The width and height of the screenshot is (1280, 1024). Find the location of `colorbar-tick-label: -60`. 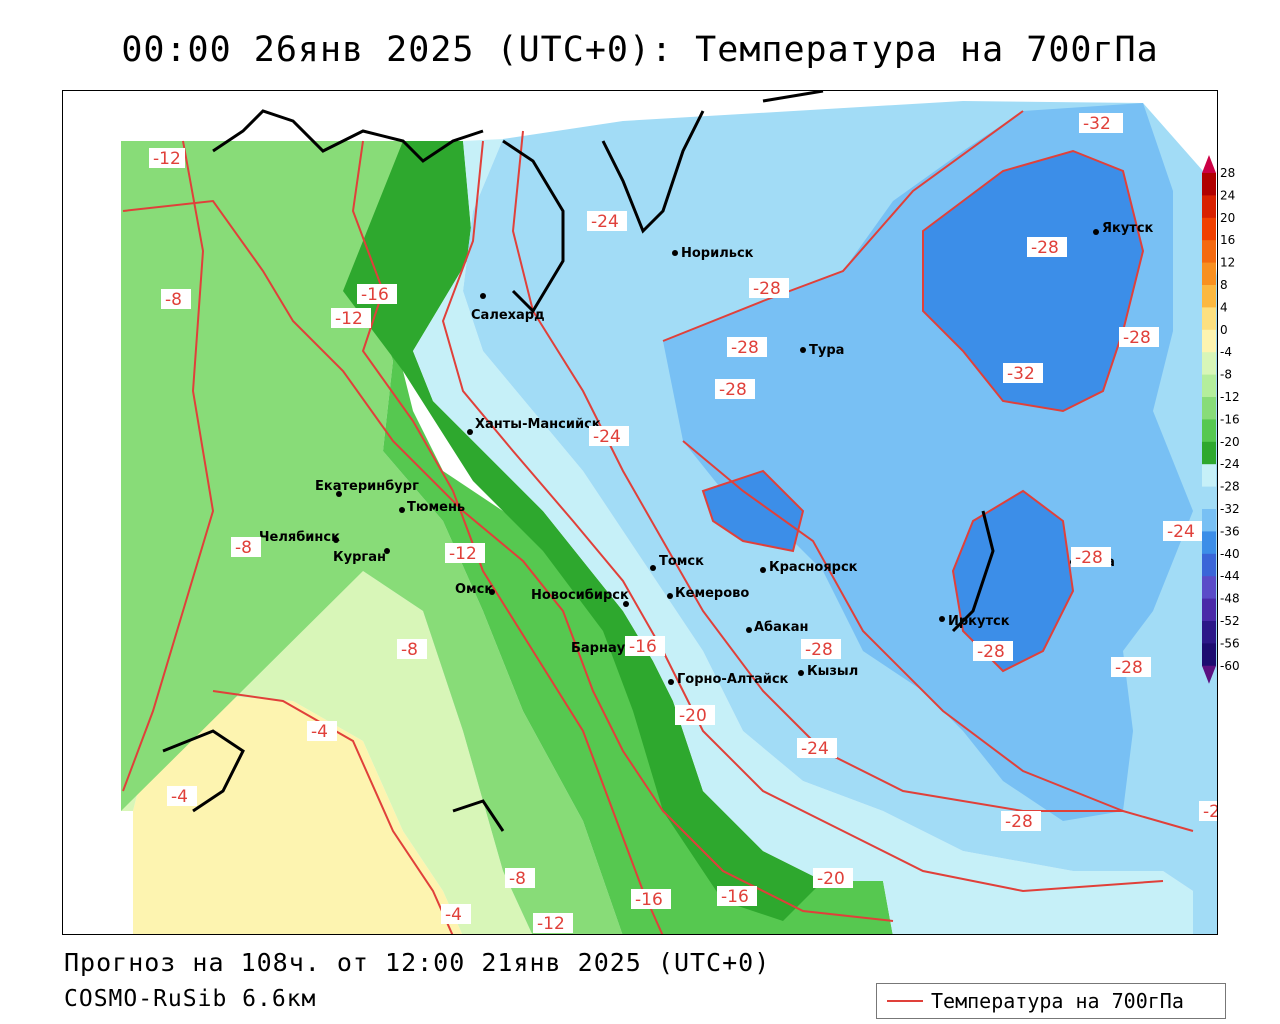

colorbar-tick-label: -60 is located at coordinates (1230, 666).